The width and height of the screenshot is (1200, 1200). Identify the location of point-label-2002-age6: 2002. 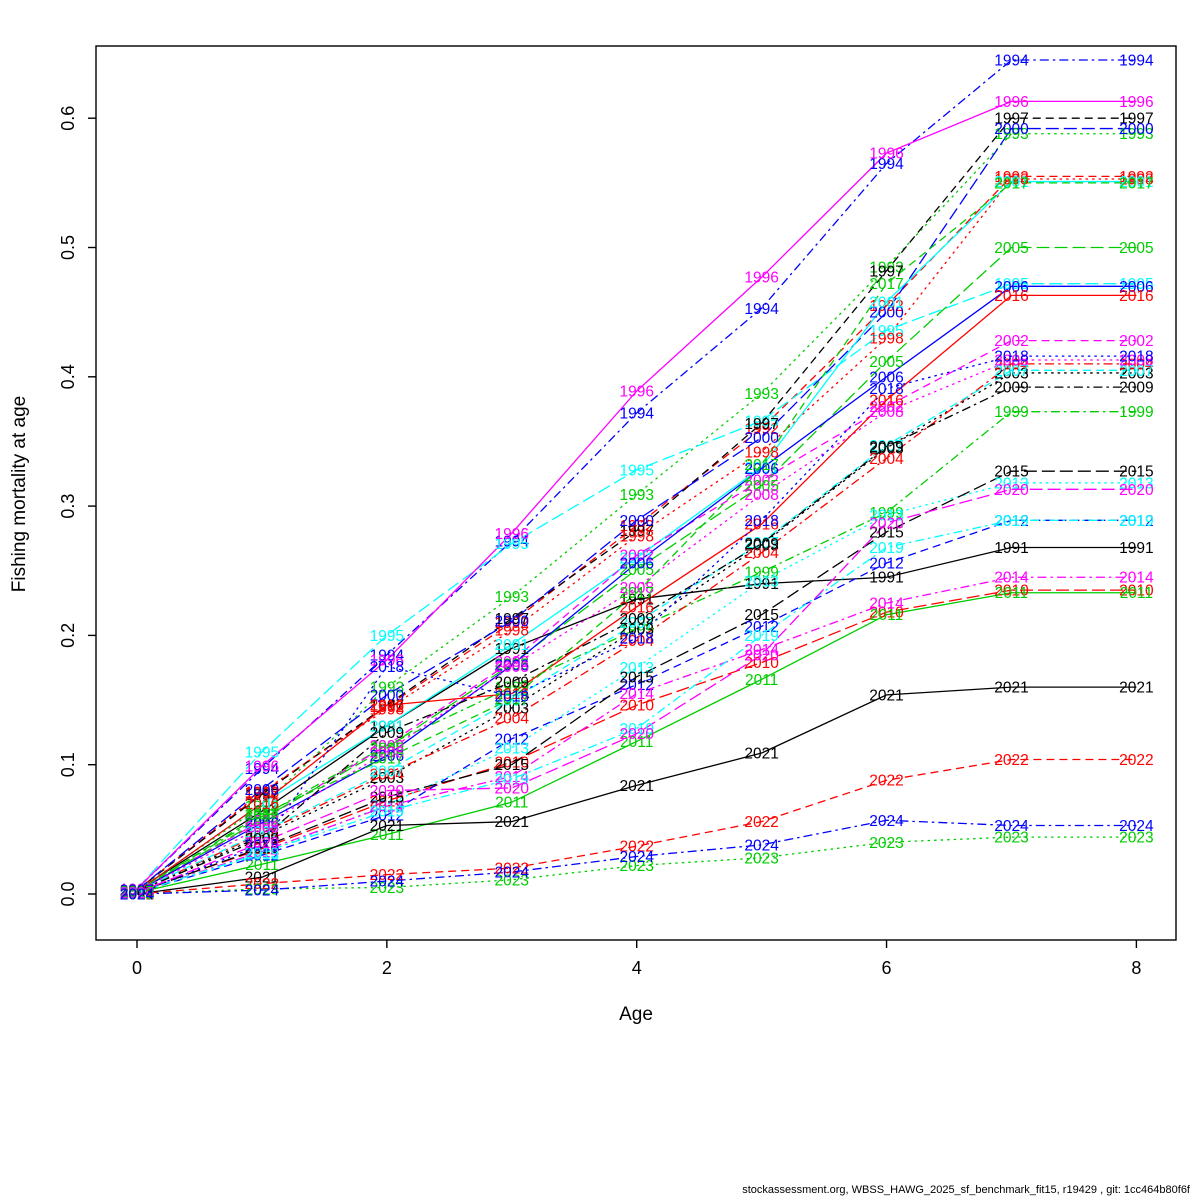
(886, 407).